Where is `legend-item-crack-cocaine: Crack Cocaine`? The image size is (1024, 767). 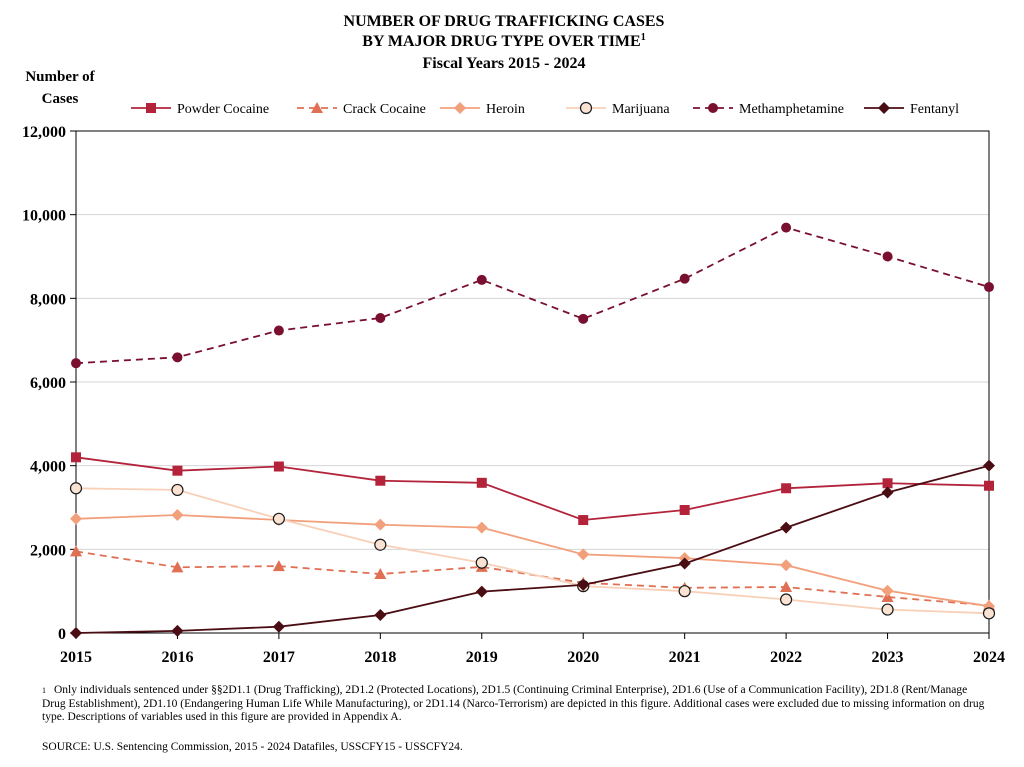
legend-item-crack-cocaine: Crack Cocaine is located at coordinates (361, 109).